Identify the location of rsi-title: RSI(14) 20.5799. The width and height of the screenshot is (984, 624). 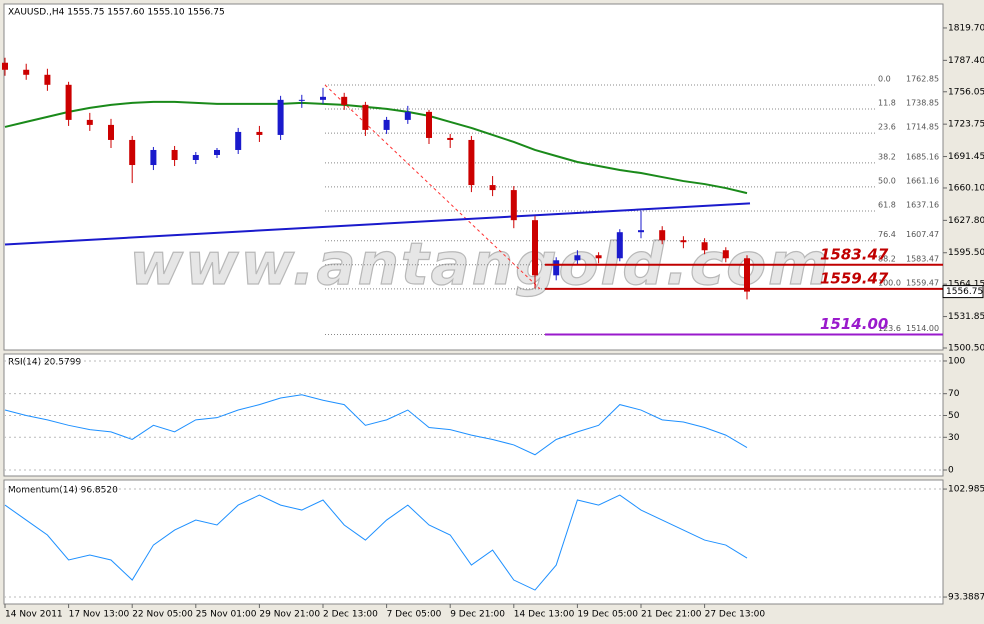
(44, 363).